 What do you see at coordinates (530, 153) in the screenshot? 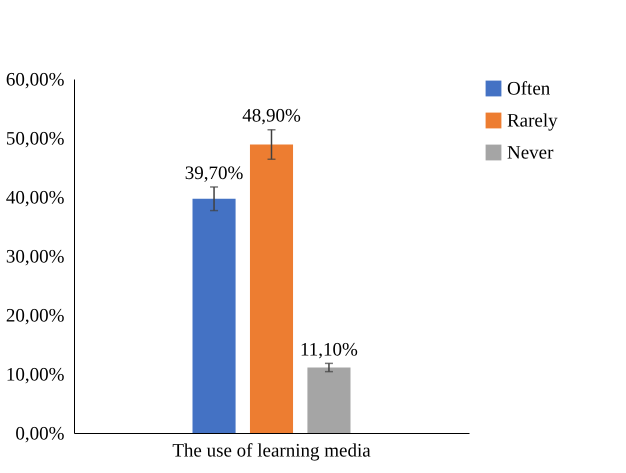
I see `legend-label: Never` at bounding box center [530, 153].